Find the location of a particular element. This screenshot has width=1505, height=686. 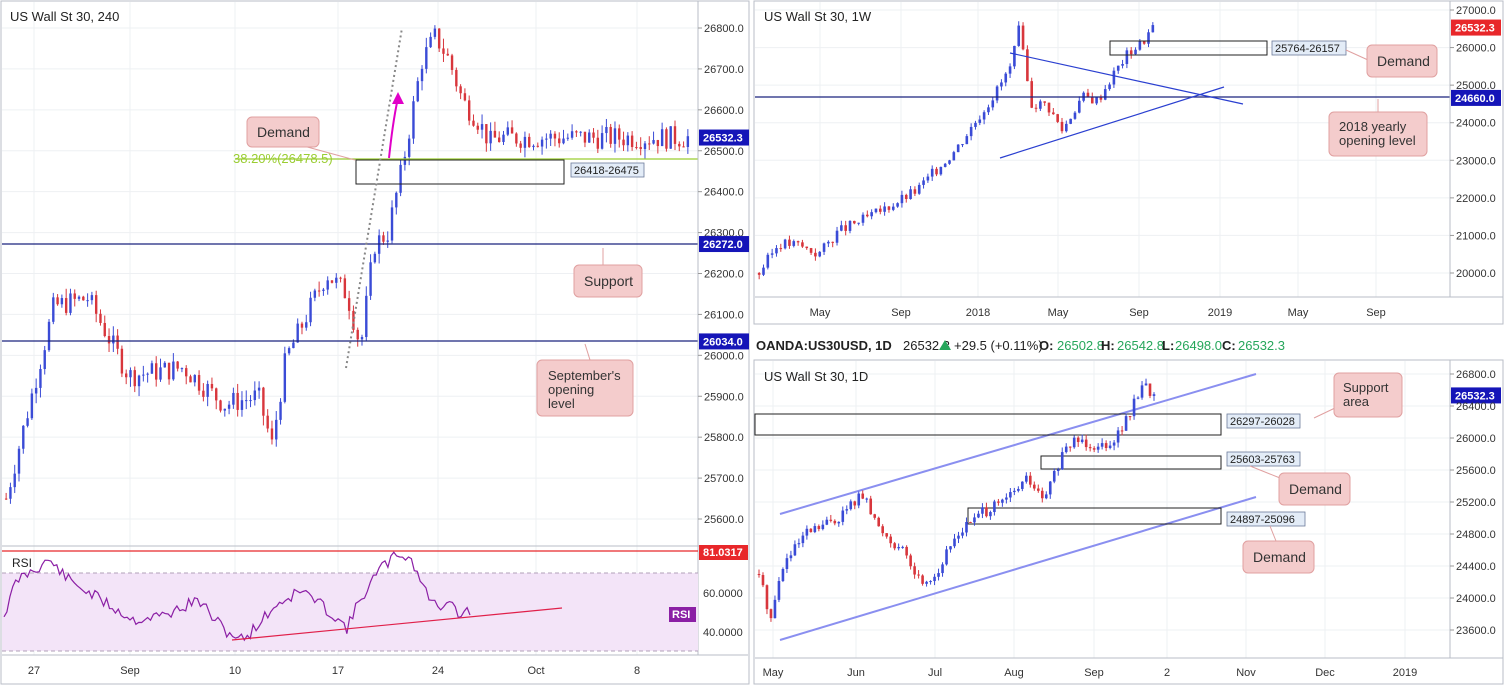

price-tick-label: 25900.0 is located at coordinates (724, 397).